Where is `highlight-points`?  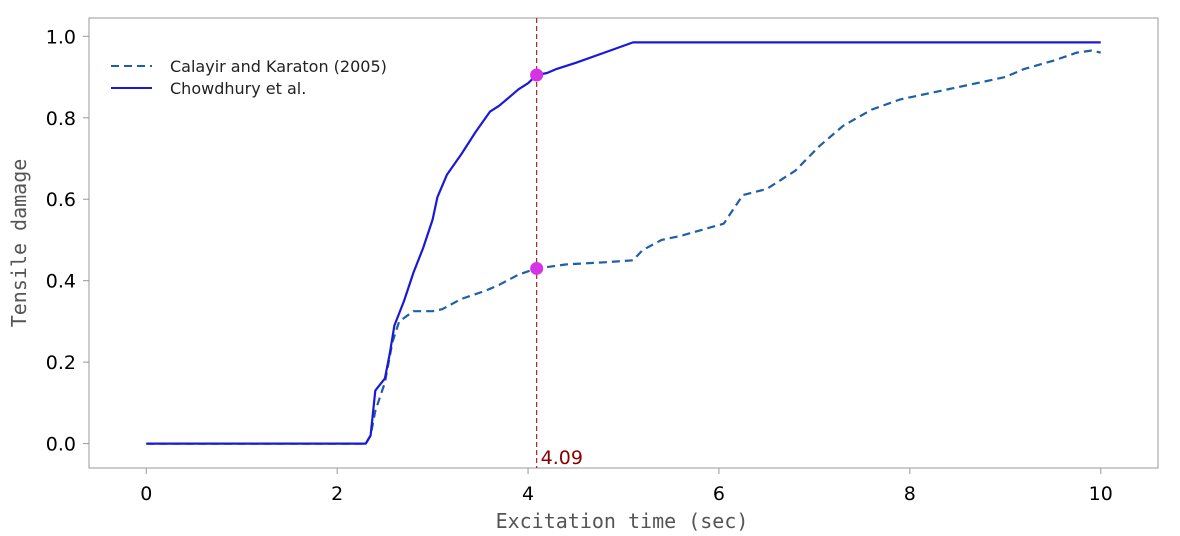
highlight-points is located at coordinates (537, 171).